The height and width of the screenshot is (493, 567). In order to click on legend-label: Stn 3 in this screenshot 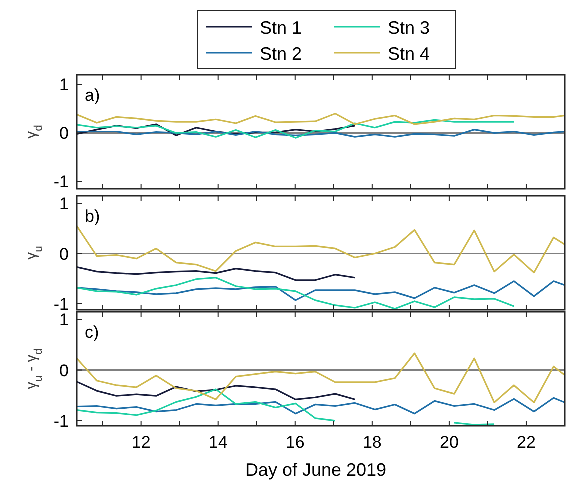, I will do `click(409, 28)`.